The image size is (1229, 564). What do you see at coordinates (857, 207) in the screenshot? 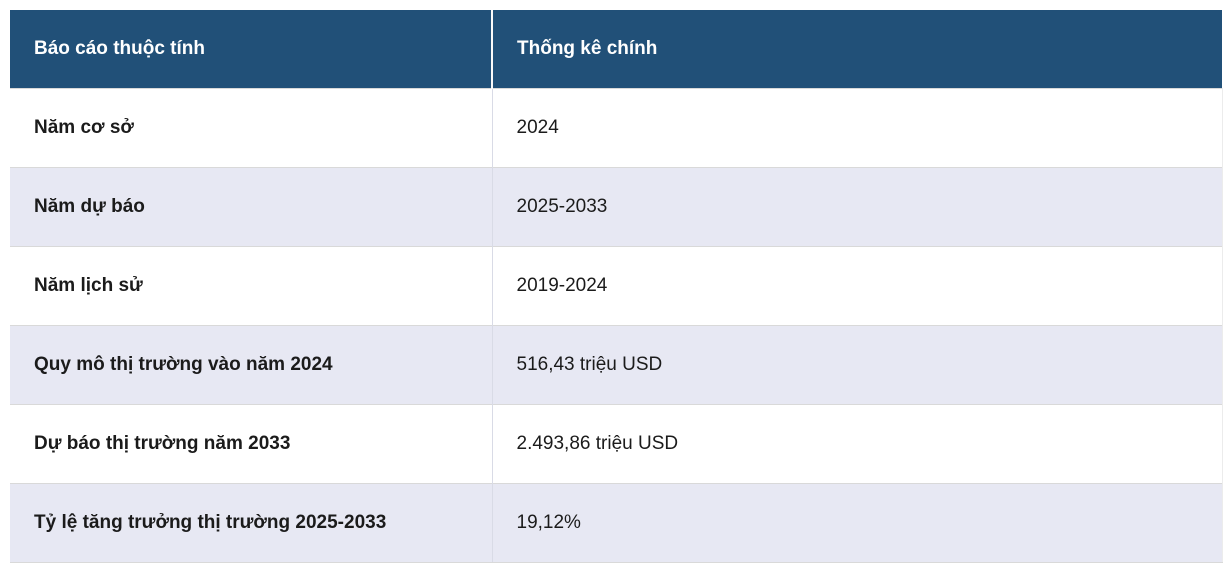
I see `value-cell: 2025-2033` at bounding box center [857, 207].